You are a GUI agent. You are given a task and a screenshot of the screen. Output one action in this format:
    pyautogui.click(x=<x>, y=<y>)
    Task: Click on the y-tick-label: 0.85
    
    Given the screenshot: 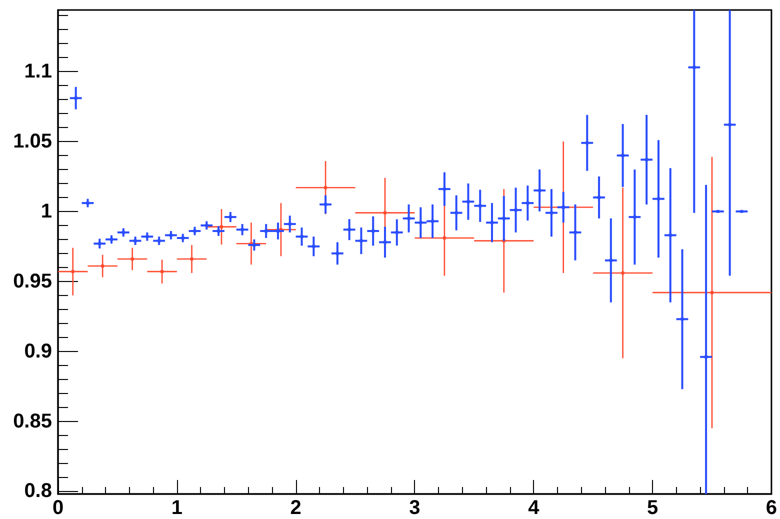 What is the action you would take?
    pyautogui.click(x=32, y=421)
    